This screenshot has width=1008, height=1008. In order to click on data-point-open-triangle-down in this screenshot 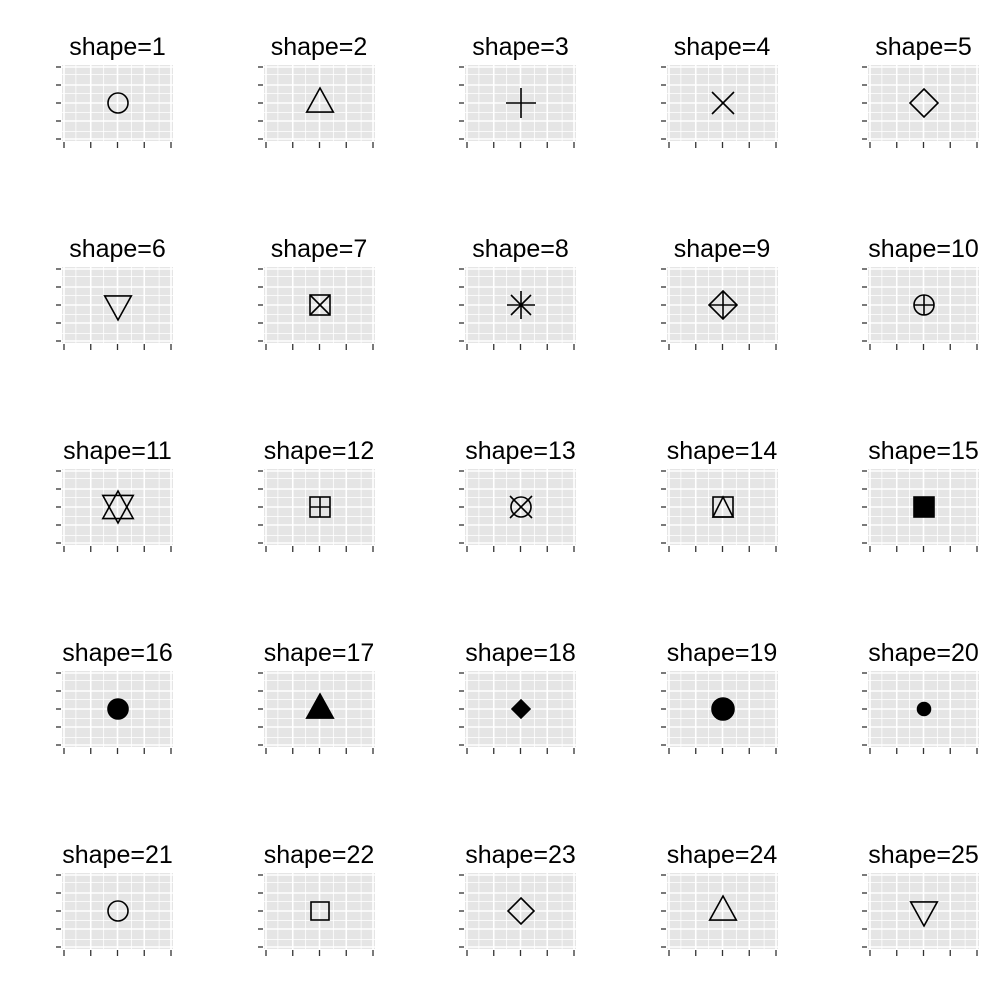, I will do `click(118, 308)`.